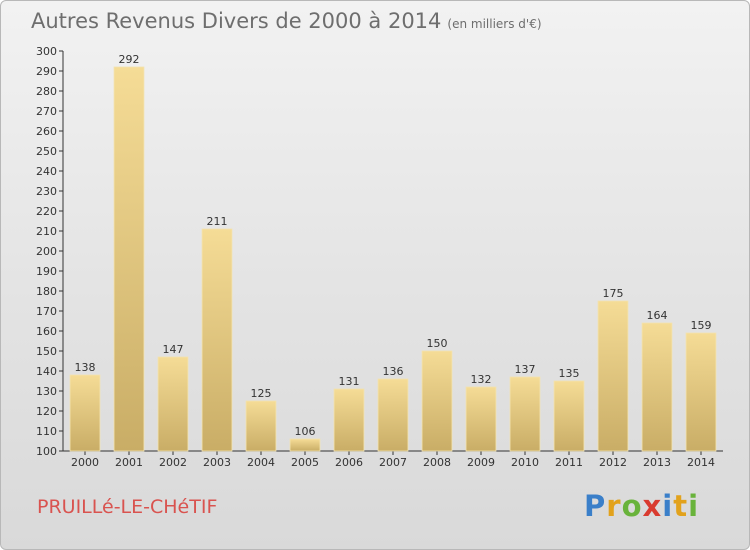 The height and width of the screenshot is (550, 750). Describe the element at coordinates (217, 462) in the screenshot. I see `x-tick-label: 2003` at that location.